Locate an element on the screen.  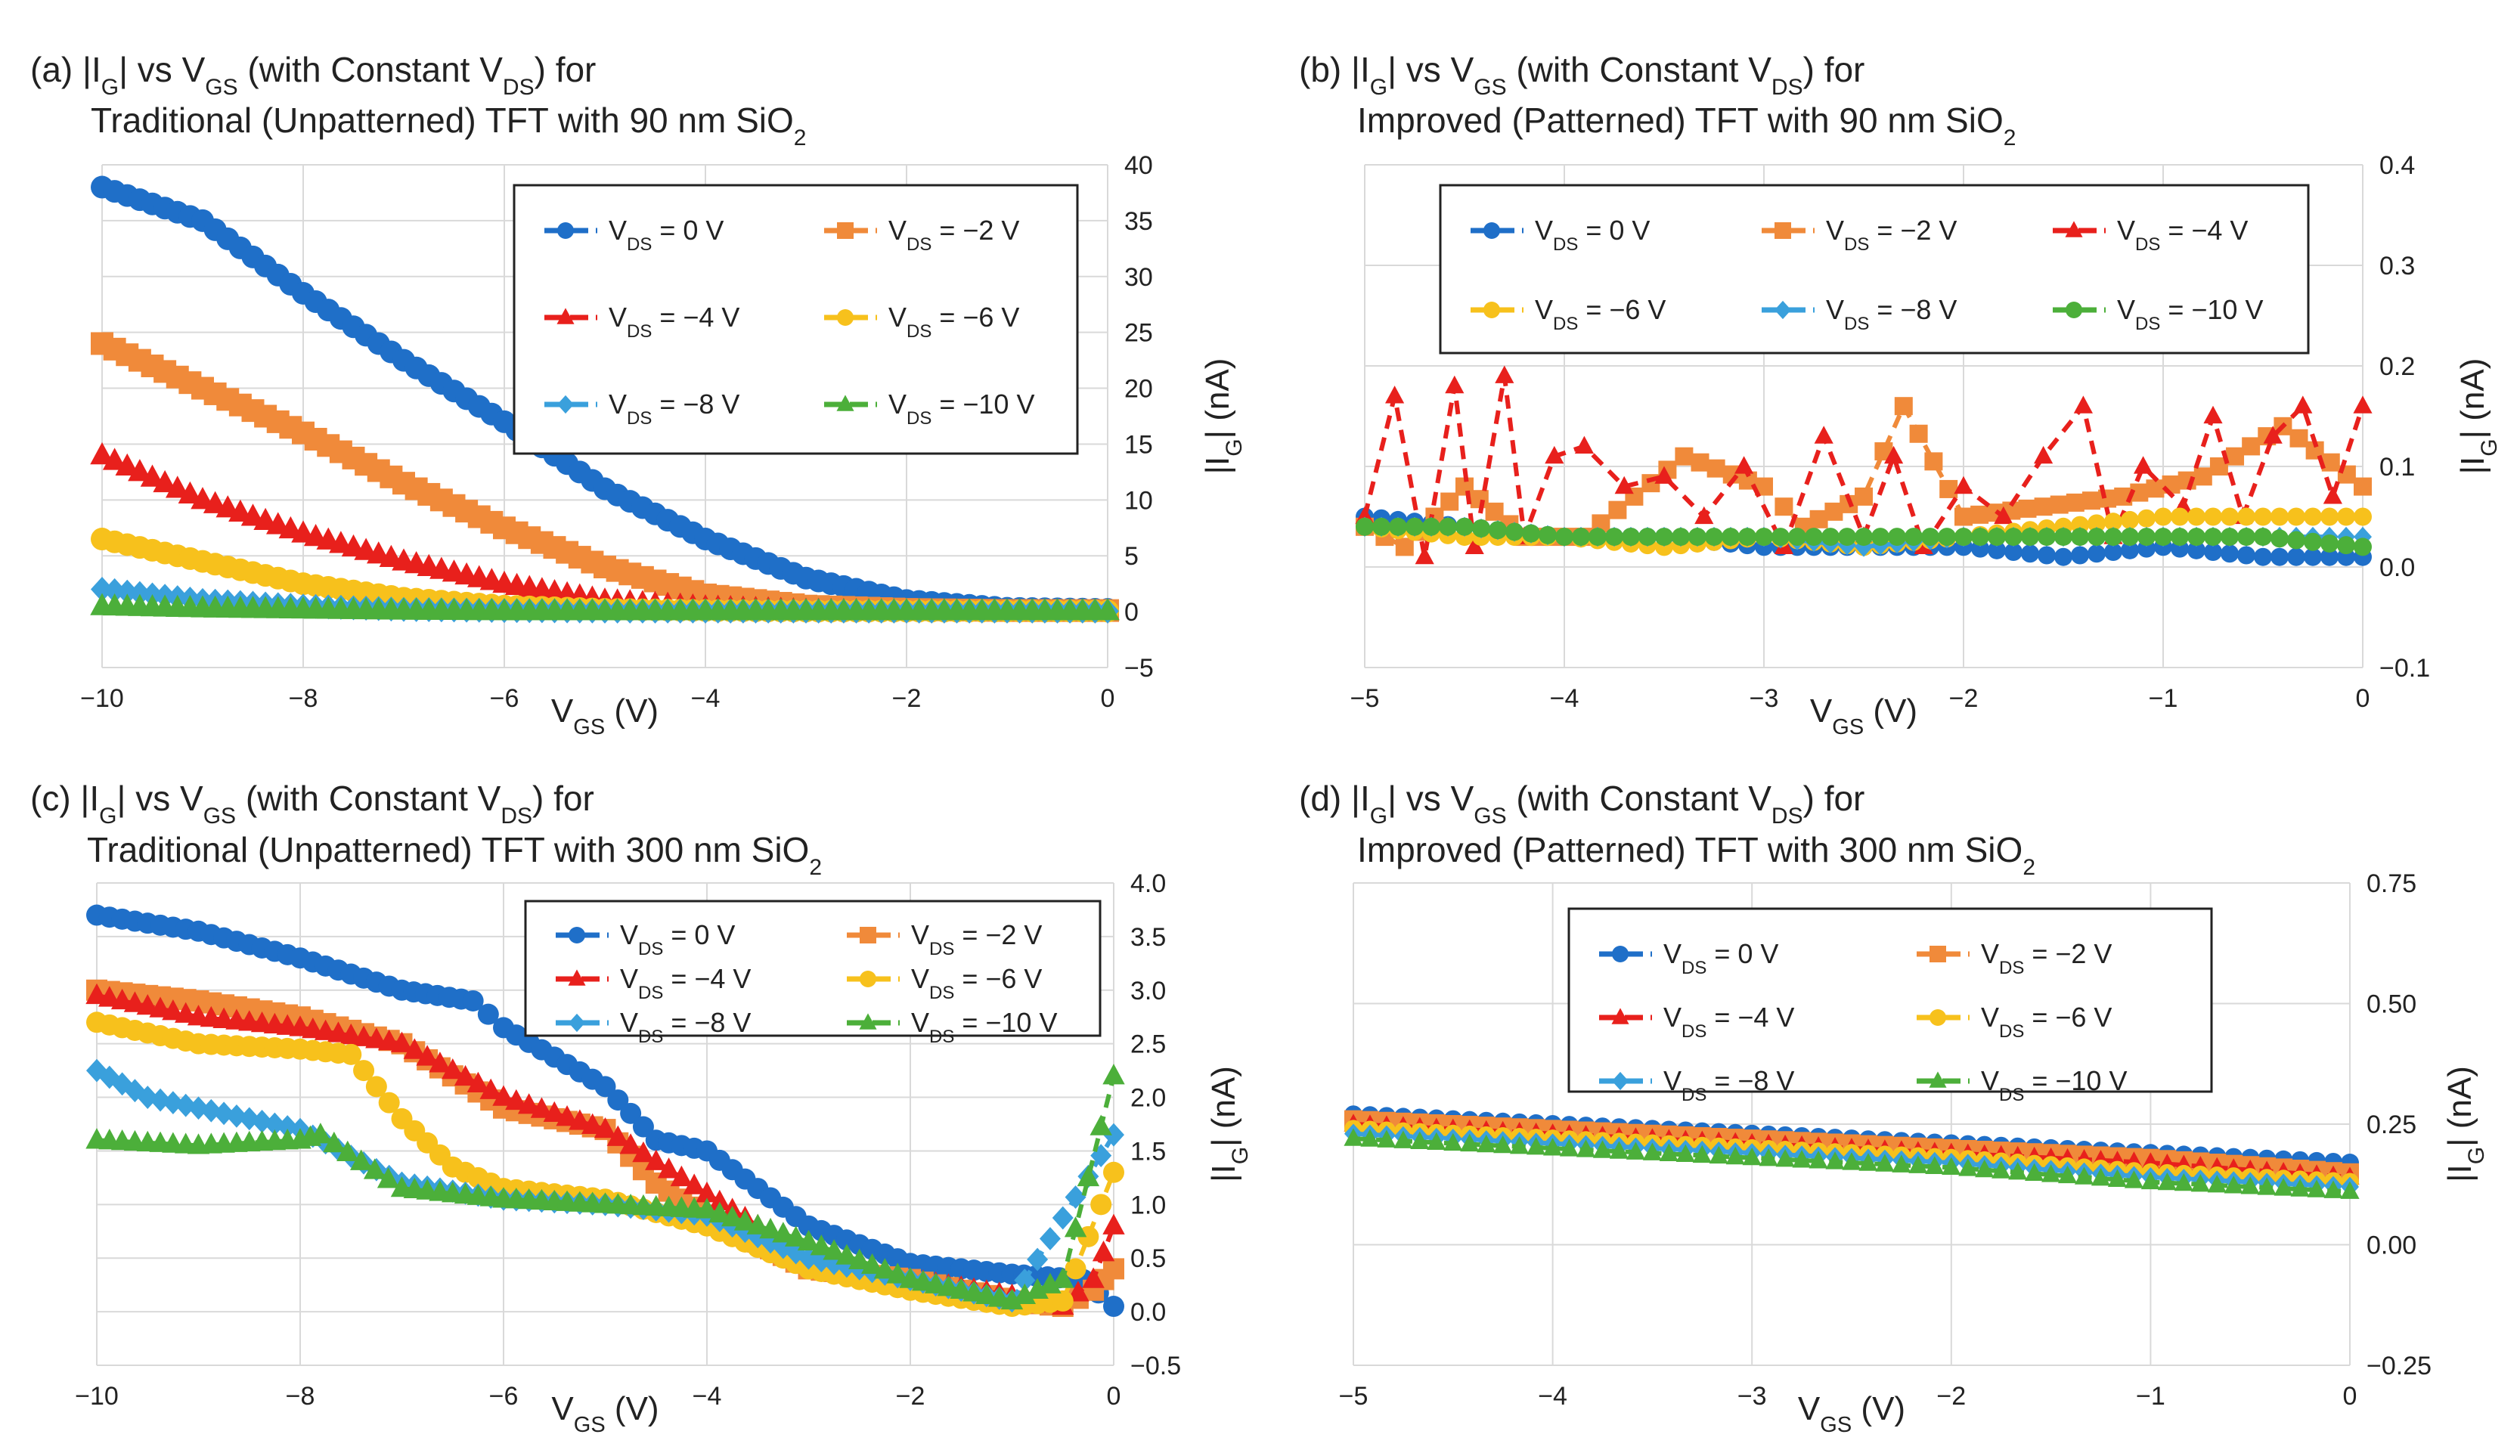
series-b-vdsm10 is located at coordinates (1864, 536).